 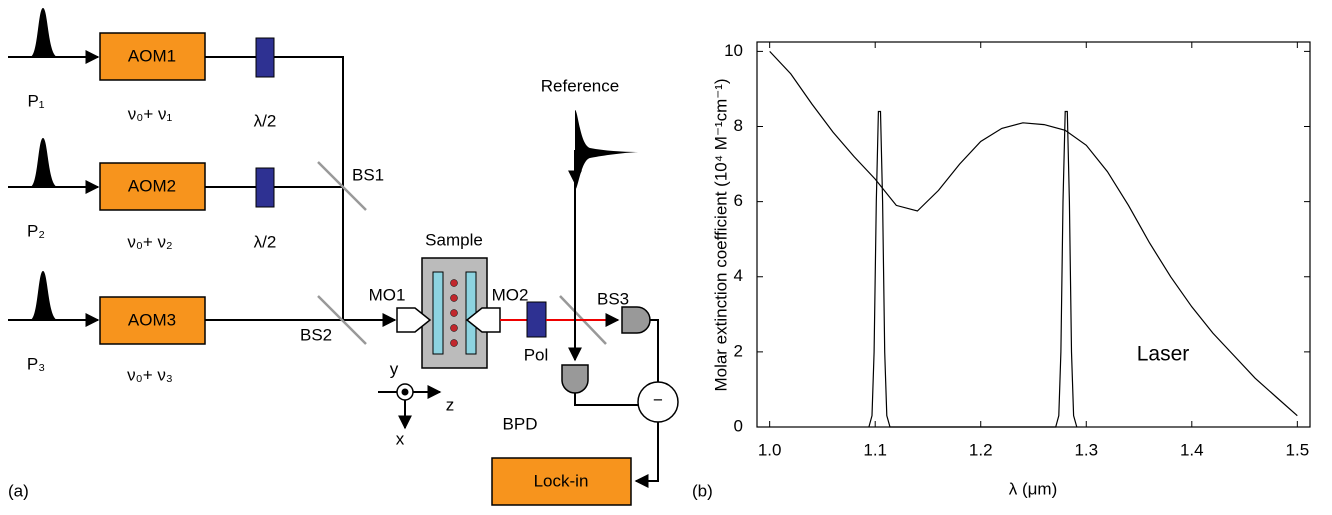 I want to click on x-tick-label: 1.4, so click(x=1192, y=449).